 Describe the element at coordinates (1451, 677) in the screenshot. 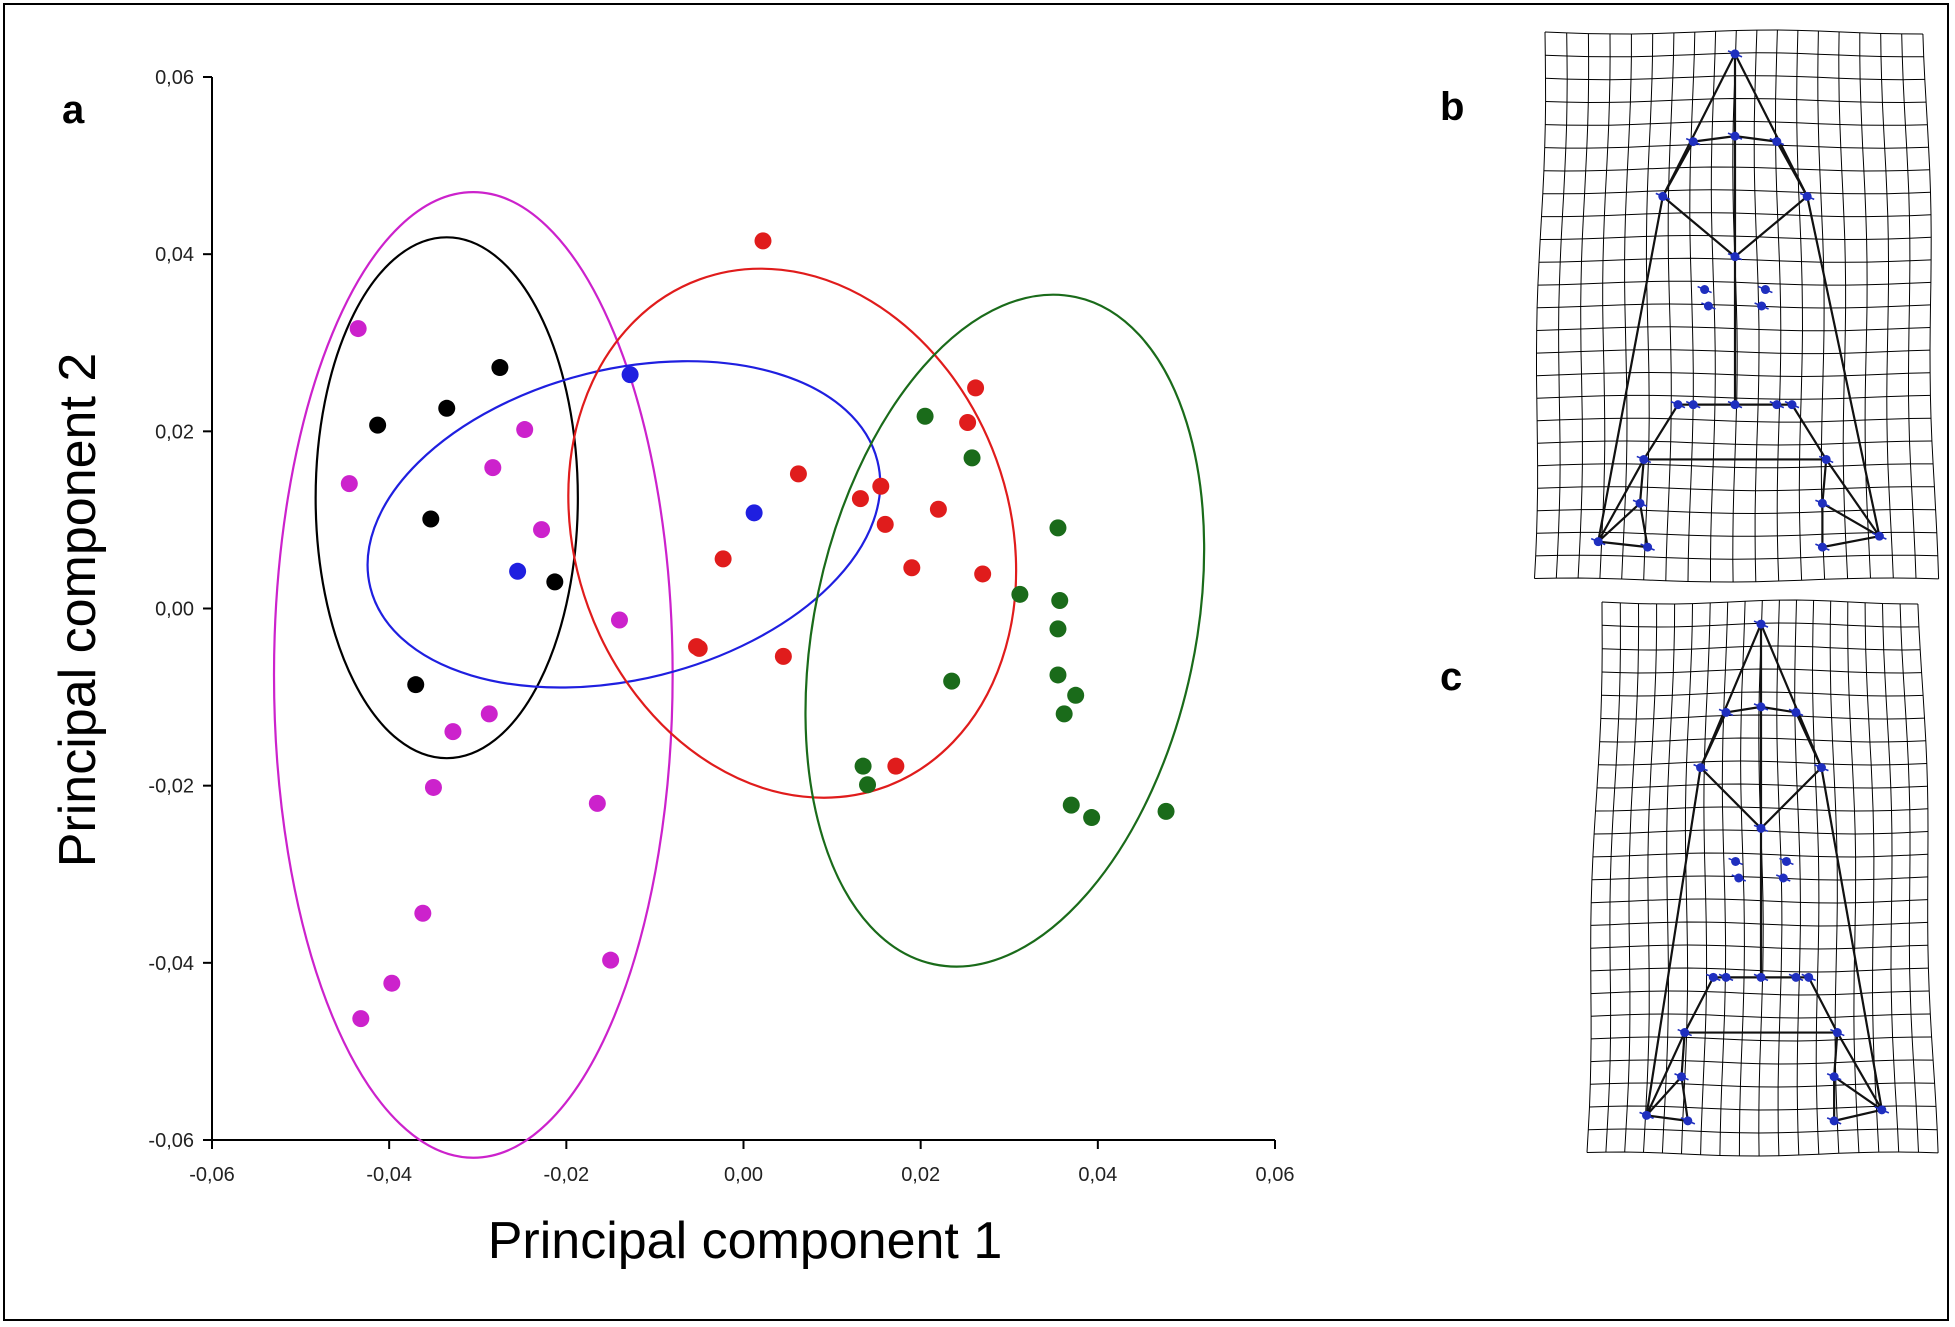

I see `panel-label-c: c` at that location.